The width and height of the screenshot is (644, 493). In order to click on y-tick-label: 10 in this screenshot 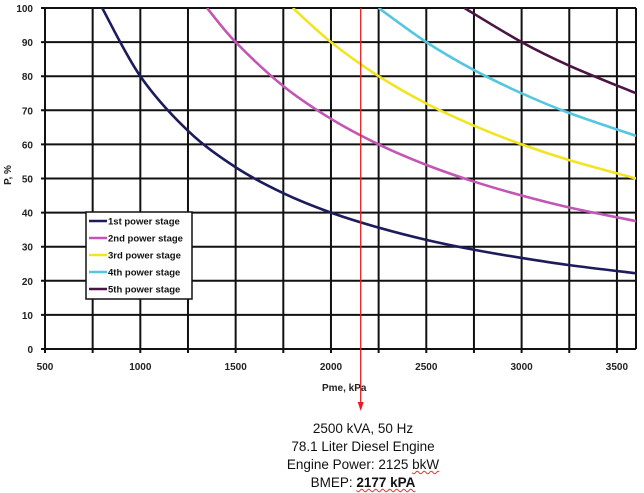, I will do `click(28, 316)`.